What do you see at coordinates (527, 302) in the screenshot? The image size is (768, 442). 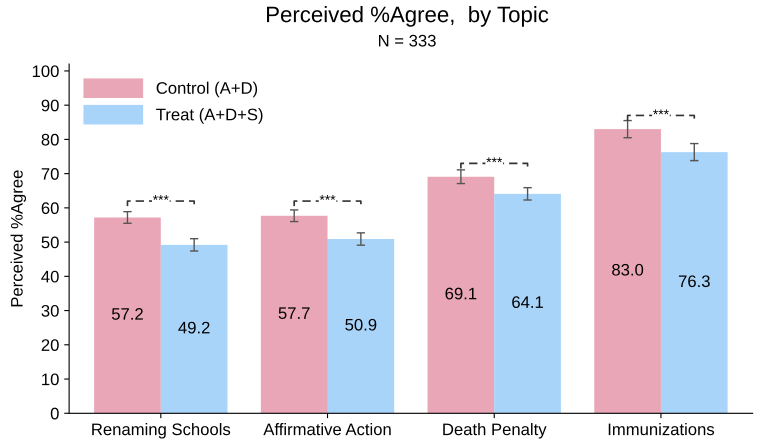 I see `data-label: 64.1` at bounding box center [527, 302].